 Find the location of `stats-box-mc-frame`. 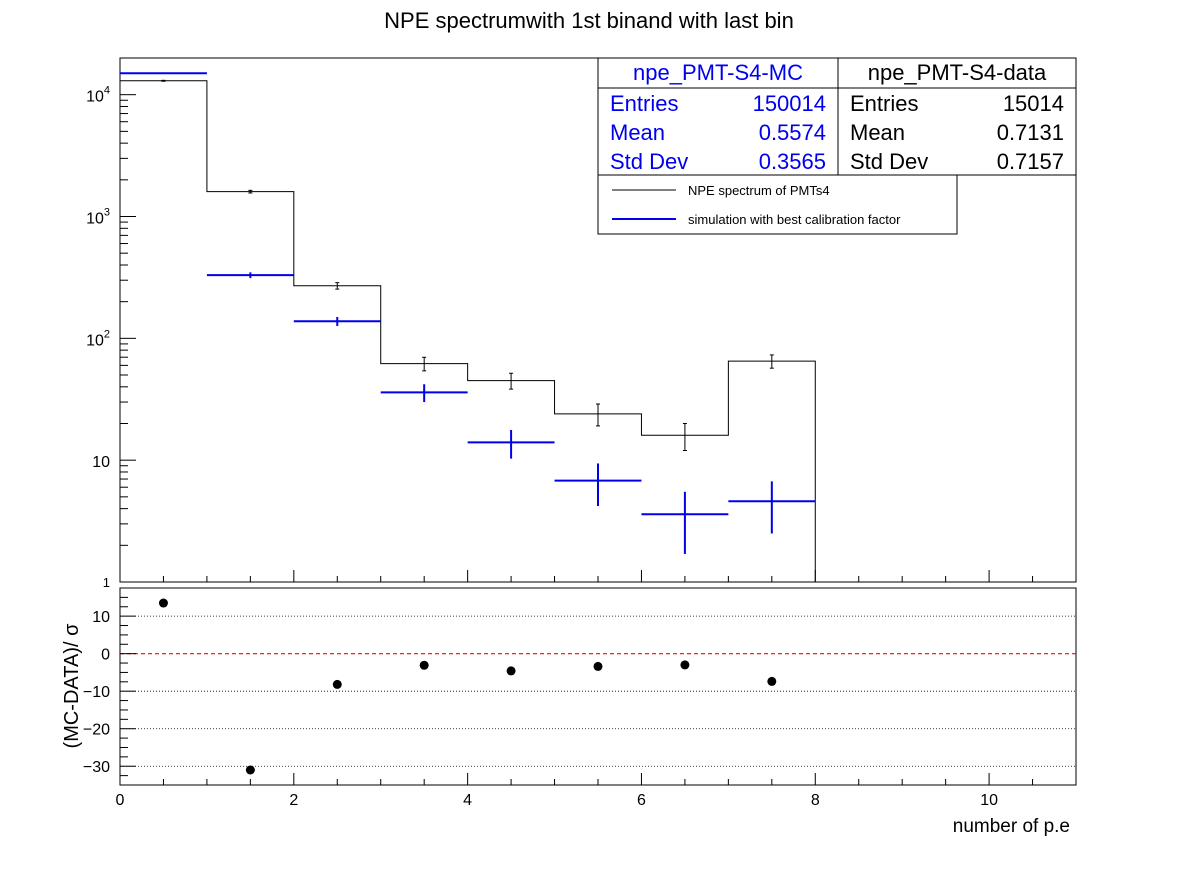

stats-box-mc-frame is located at coordinates (718, 116).